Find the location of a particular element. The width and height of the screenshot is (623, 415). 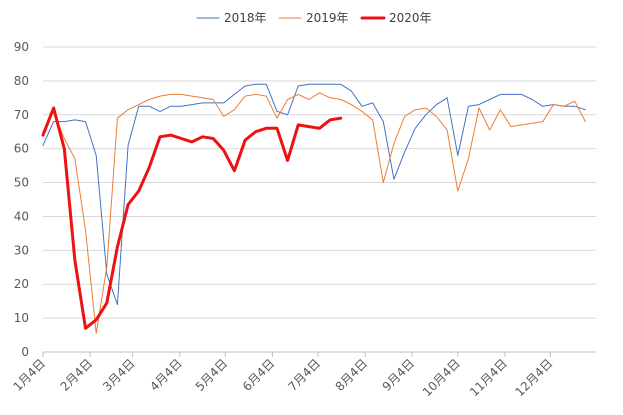

y-tick-label: 10 is located at coordinates (21, 318).